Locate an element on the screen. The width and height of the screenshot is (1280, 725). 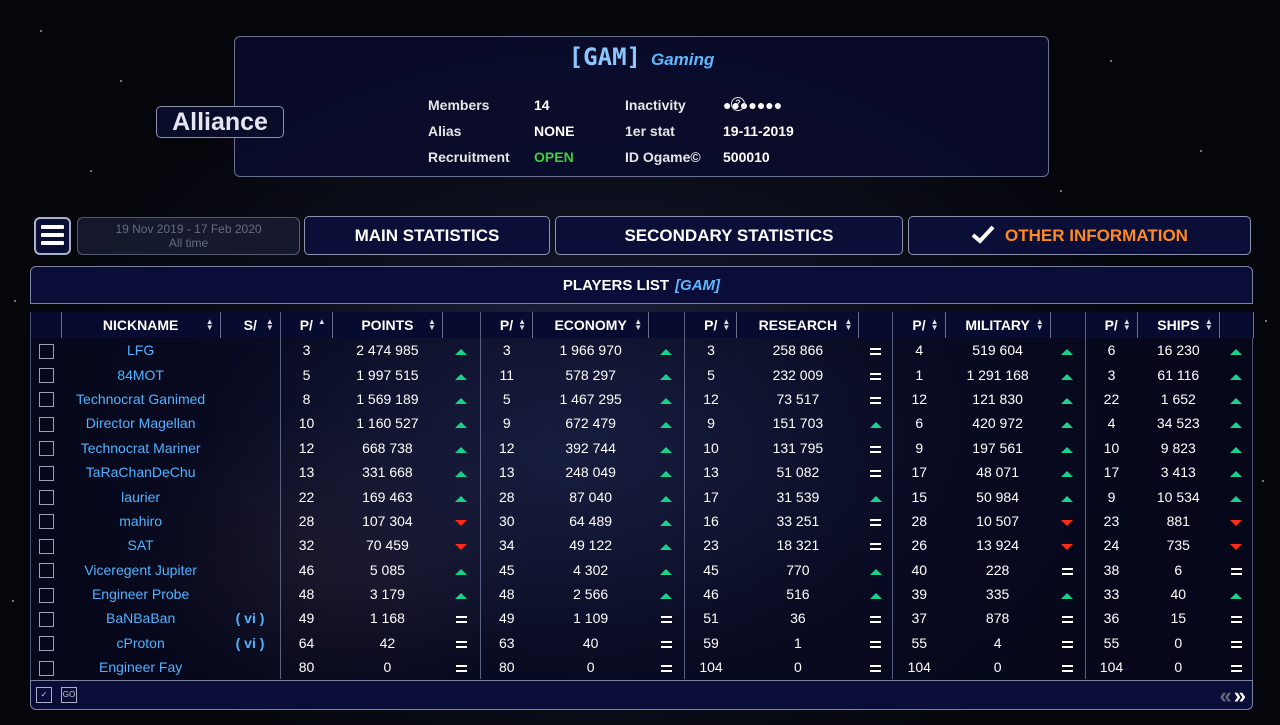
col-nickname: NICKNAME ▲ ▼ is located at coordinates (141, 325).